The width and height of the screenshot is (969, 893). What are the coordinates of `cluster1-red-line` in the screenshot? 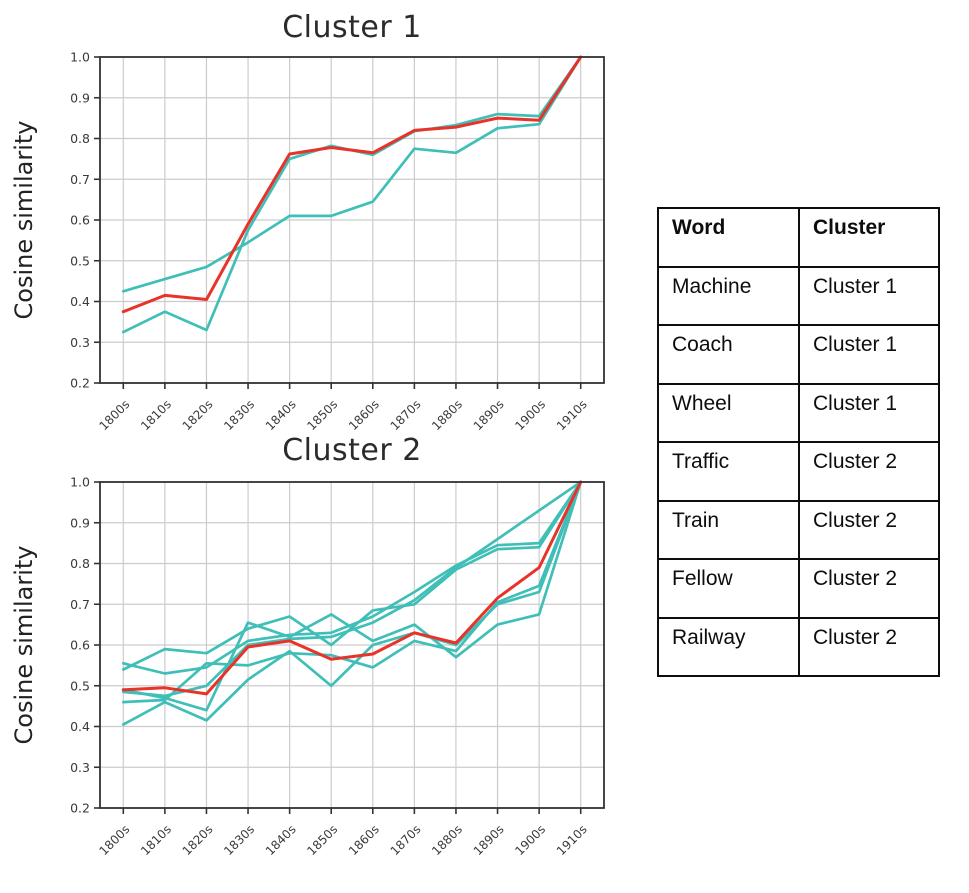 It's located at (352, 184).